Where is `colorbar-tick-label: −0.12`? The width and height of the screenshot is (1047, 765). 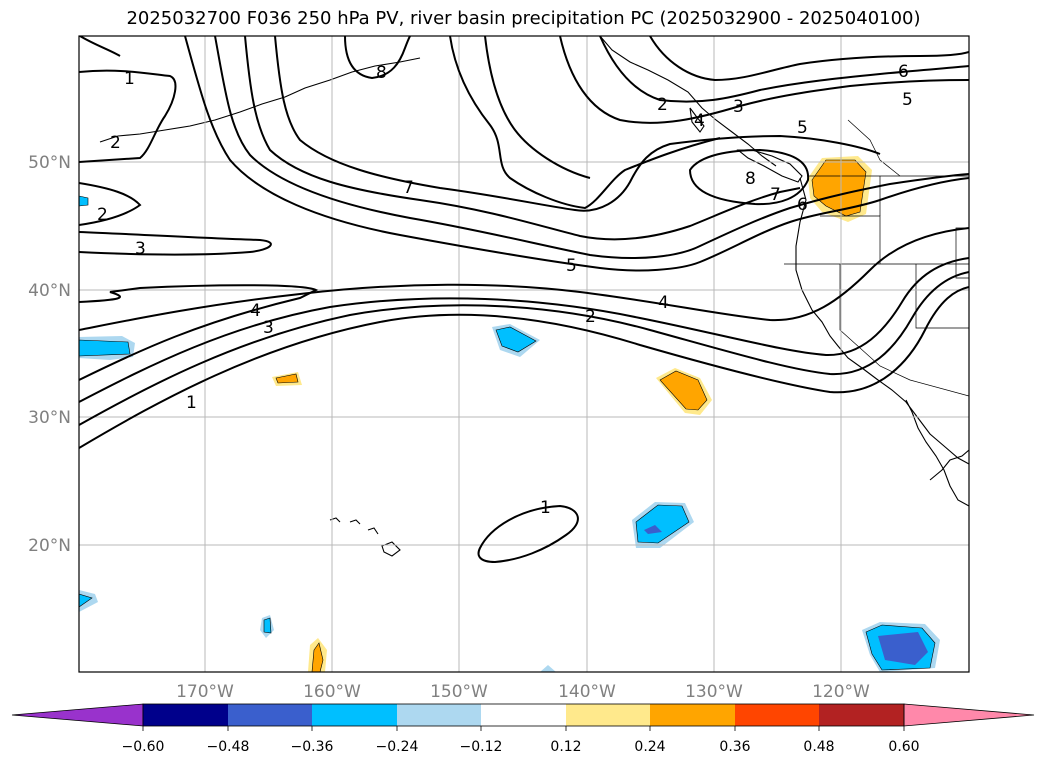
colorbar-tick-label: −0.12 is located at coordinates (481, 747).